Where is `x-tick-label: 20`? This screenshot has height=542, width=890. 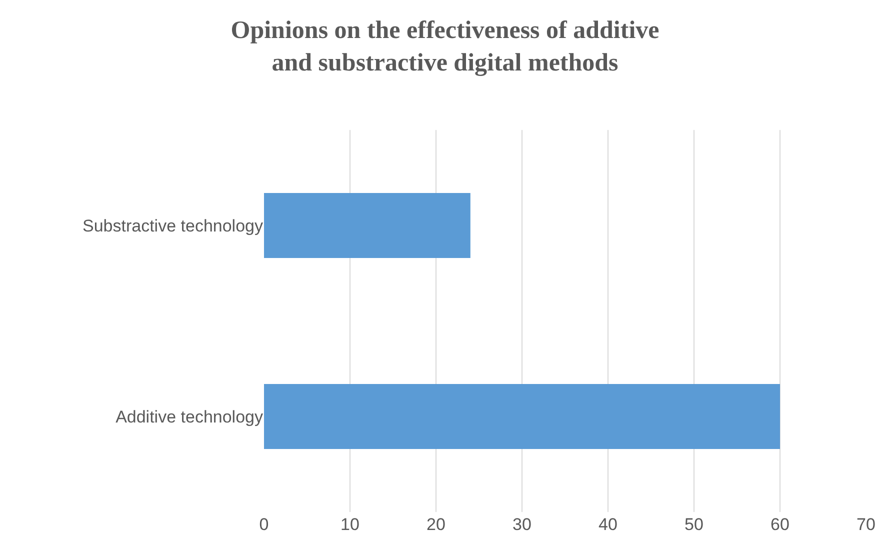
x-tick-label: 20 is located at coordinates (436, 524).